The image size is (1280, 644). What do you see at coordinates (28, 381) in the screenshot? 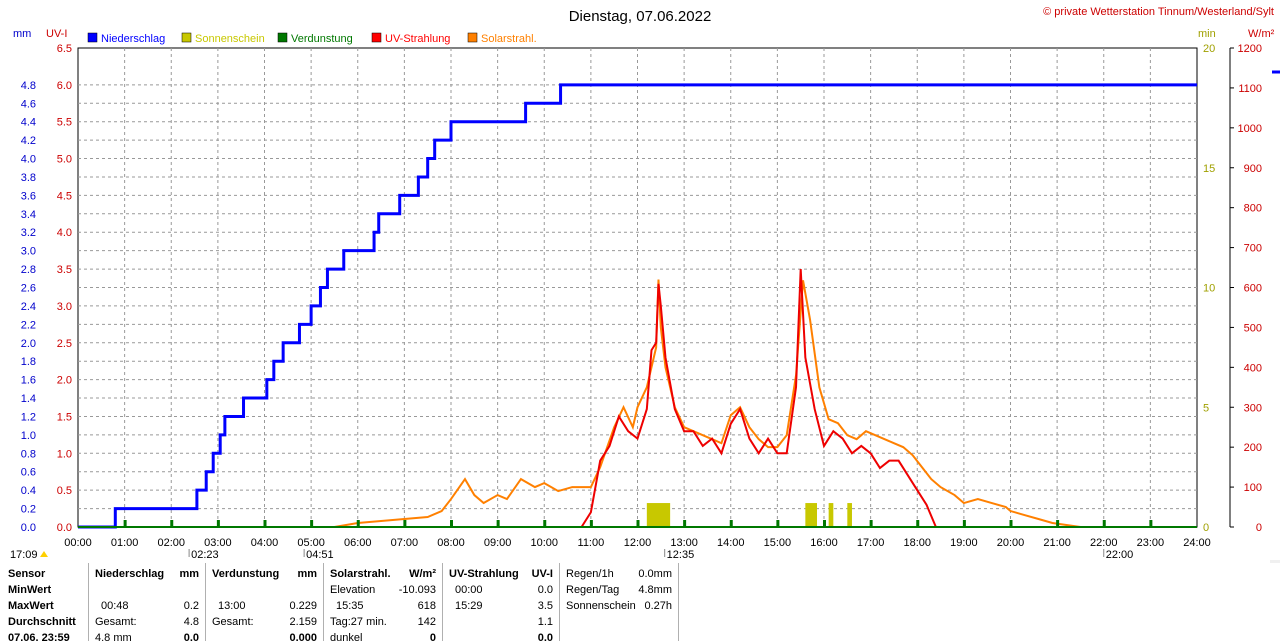
I see `tick-label-mm: 1.6` at bounding box center [28, 381].